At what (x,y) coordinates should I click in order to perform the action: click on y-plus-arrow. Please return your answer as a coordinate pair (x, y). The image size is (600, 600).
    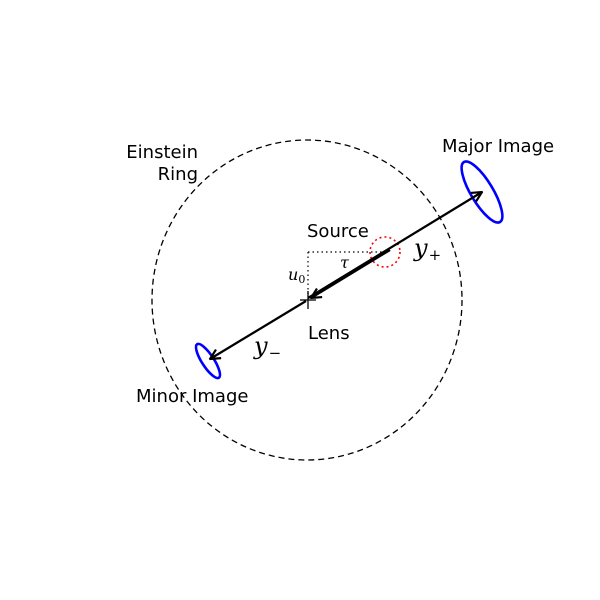
    Looking at the image, I should click on (394, 245).